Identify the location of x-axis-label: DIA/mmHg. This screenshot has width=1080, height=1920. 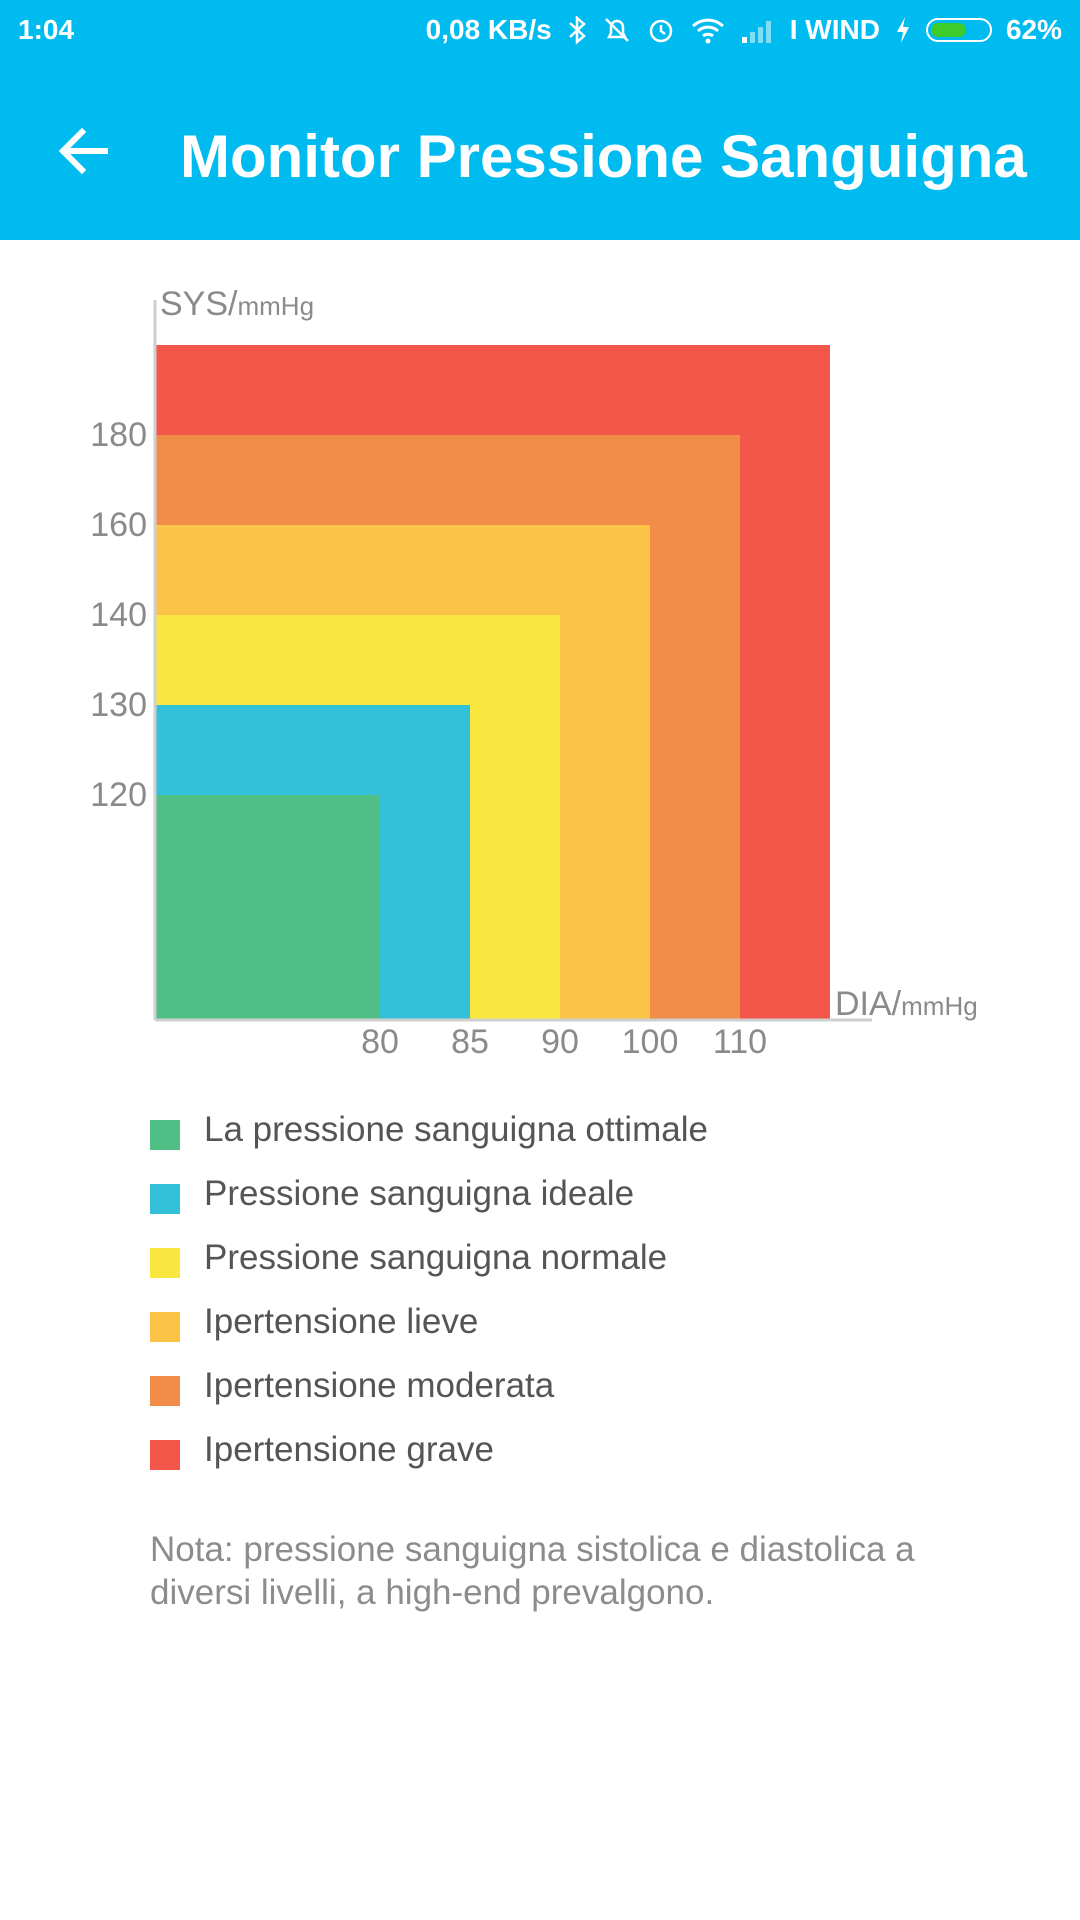
(906, 1004).